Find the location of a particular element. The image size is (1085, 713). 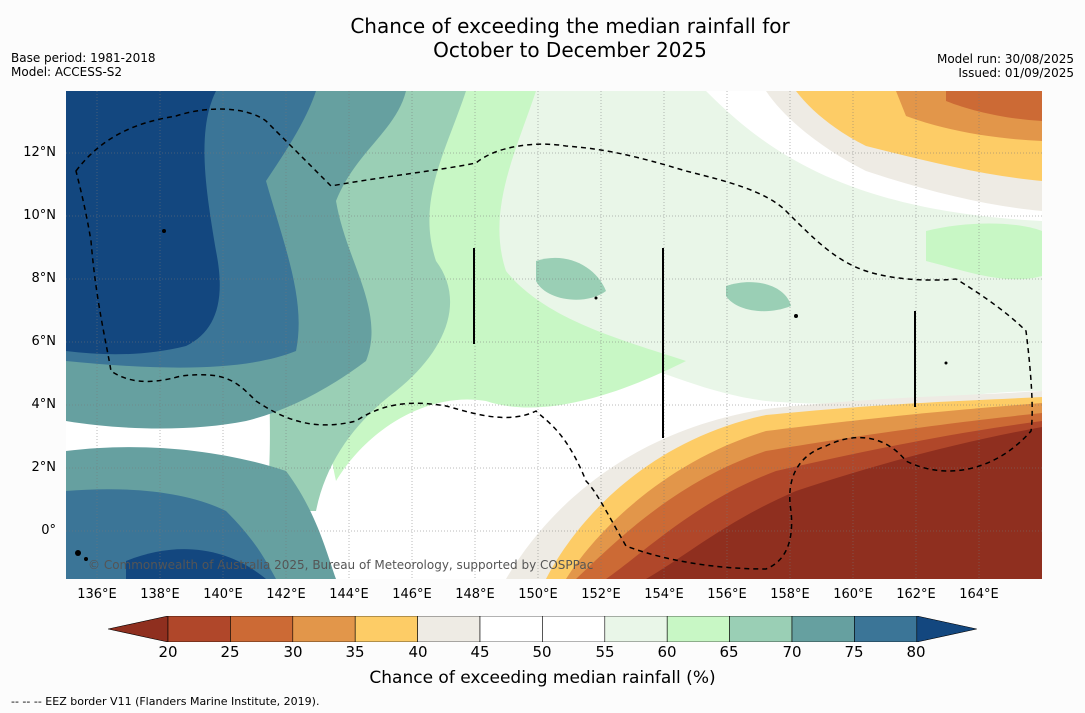

colorbar-label: 60 is located at coordinates (667, 652).